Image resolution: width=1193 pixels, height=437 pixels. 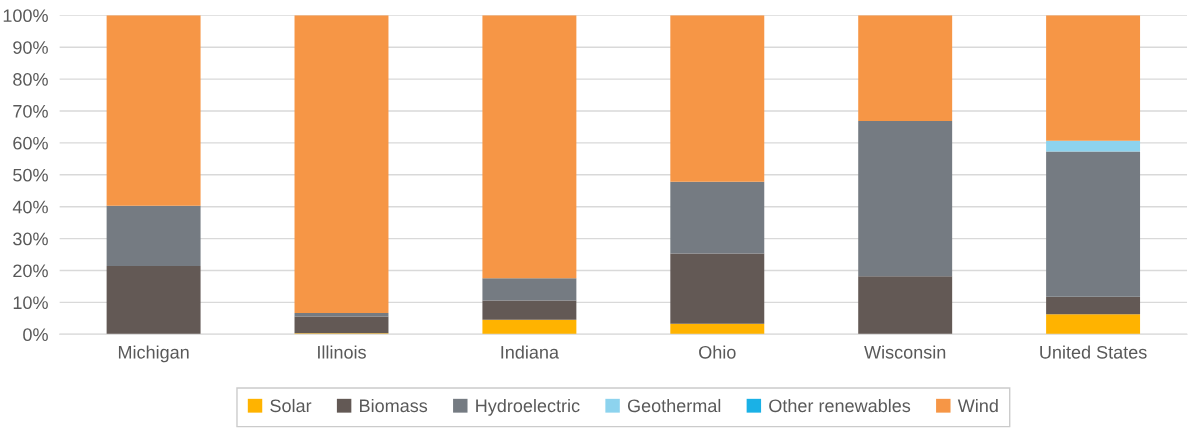 I want to click on y-tick-label: 70%, so click(x=30, y=111).